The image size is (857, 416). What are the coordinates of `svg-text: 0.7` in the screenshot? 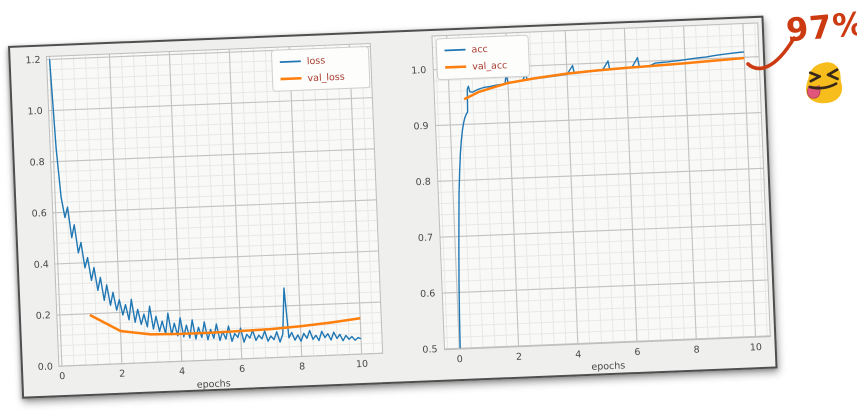 It's located at (426, 239).